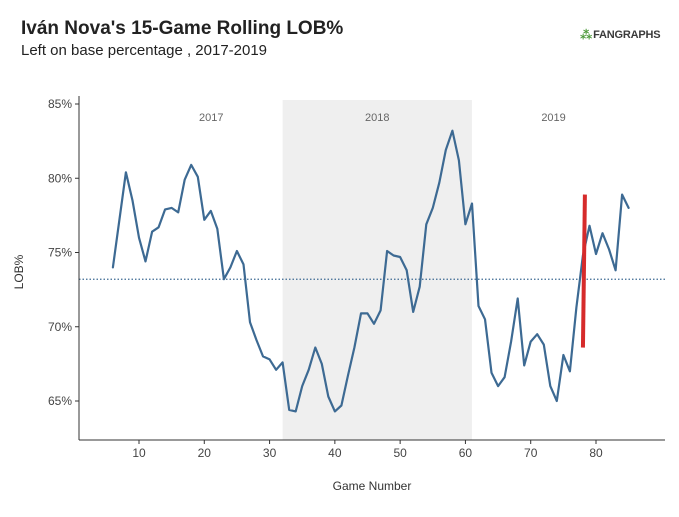 Image resolution: width=679 pixels, height=517 pixels. What do you see at coordinates (144, 50) in the screenshot?
I see `chart-subtitle: Left on base percentage , 2017-2019` at bounding box center [144, 50].